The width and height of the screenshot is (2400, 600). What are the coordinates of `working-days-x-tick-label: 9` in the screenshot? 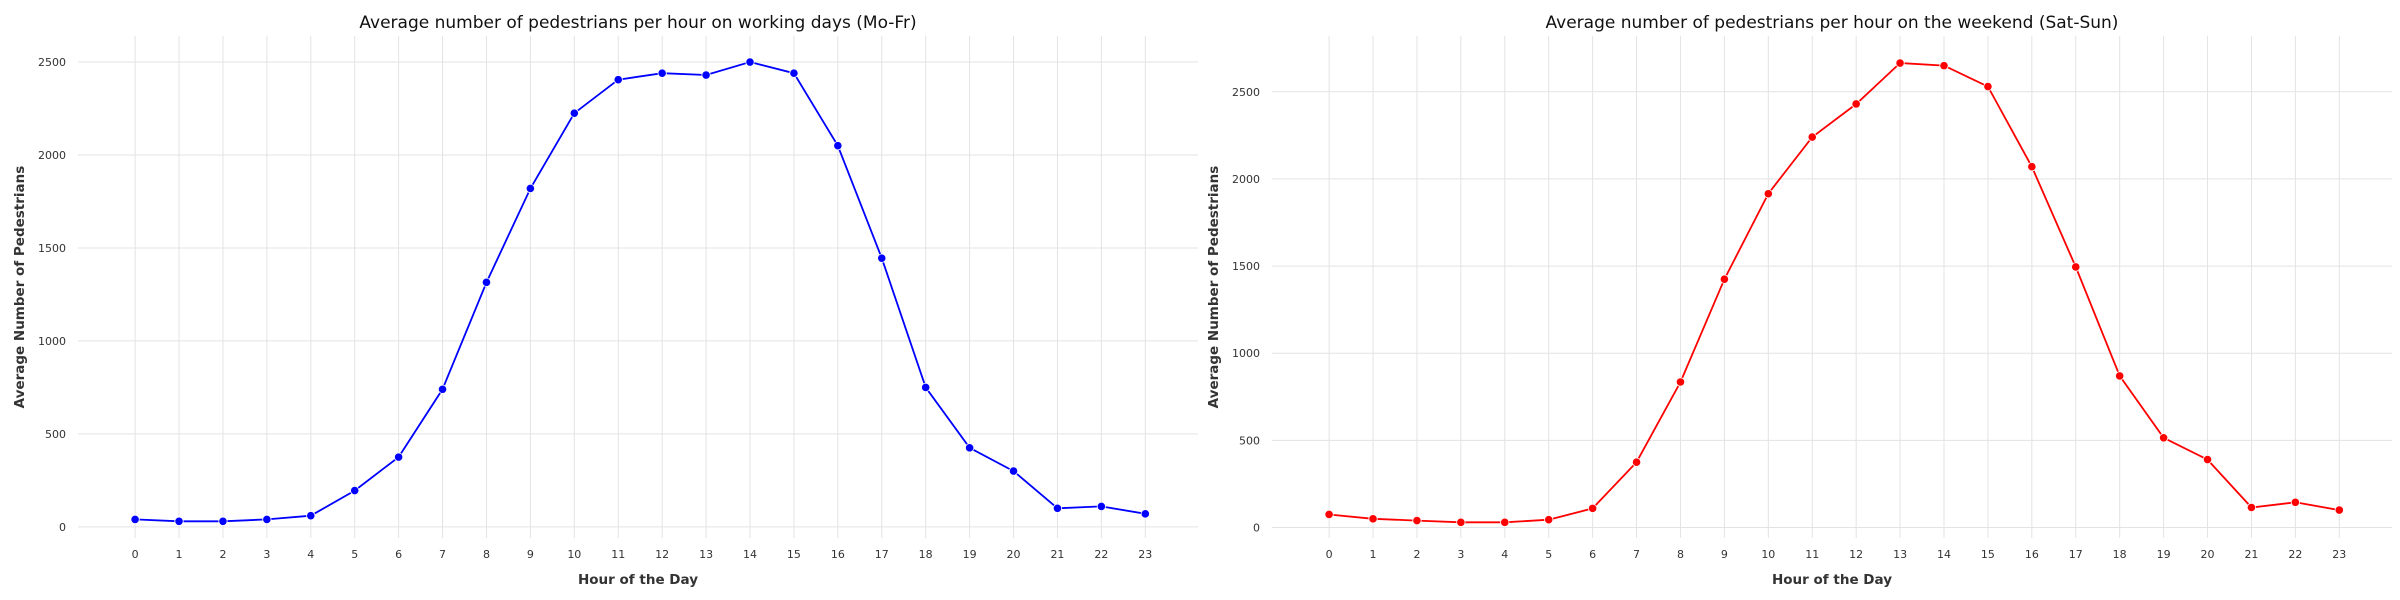 It's located at (530, 554).